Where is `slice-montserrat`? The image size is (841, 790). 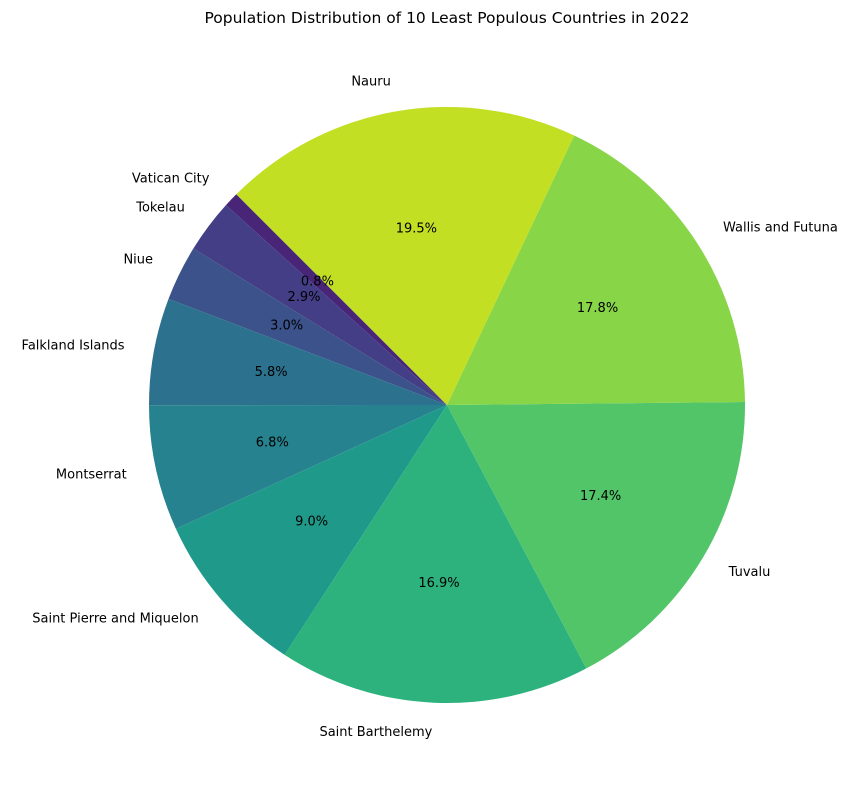 slice-montserrat is located at coordinates (298, 467).